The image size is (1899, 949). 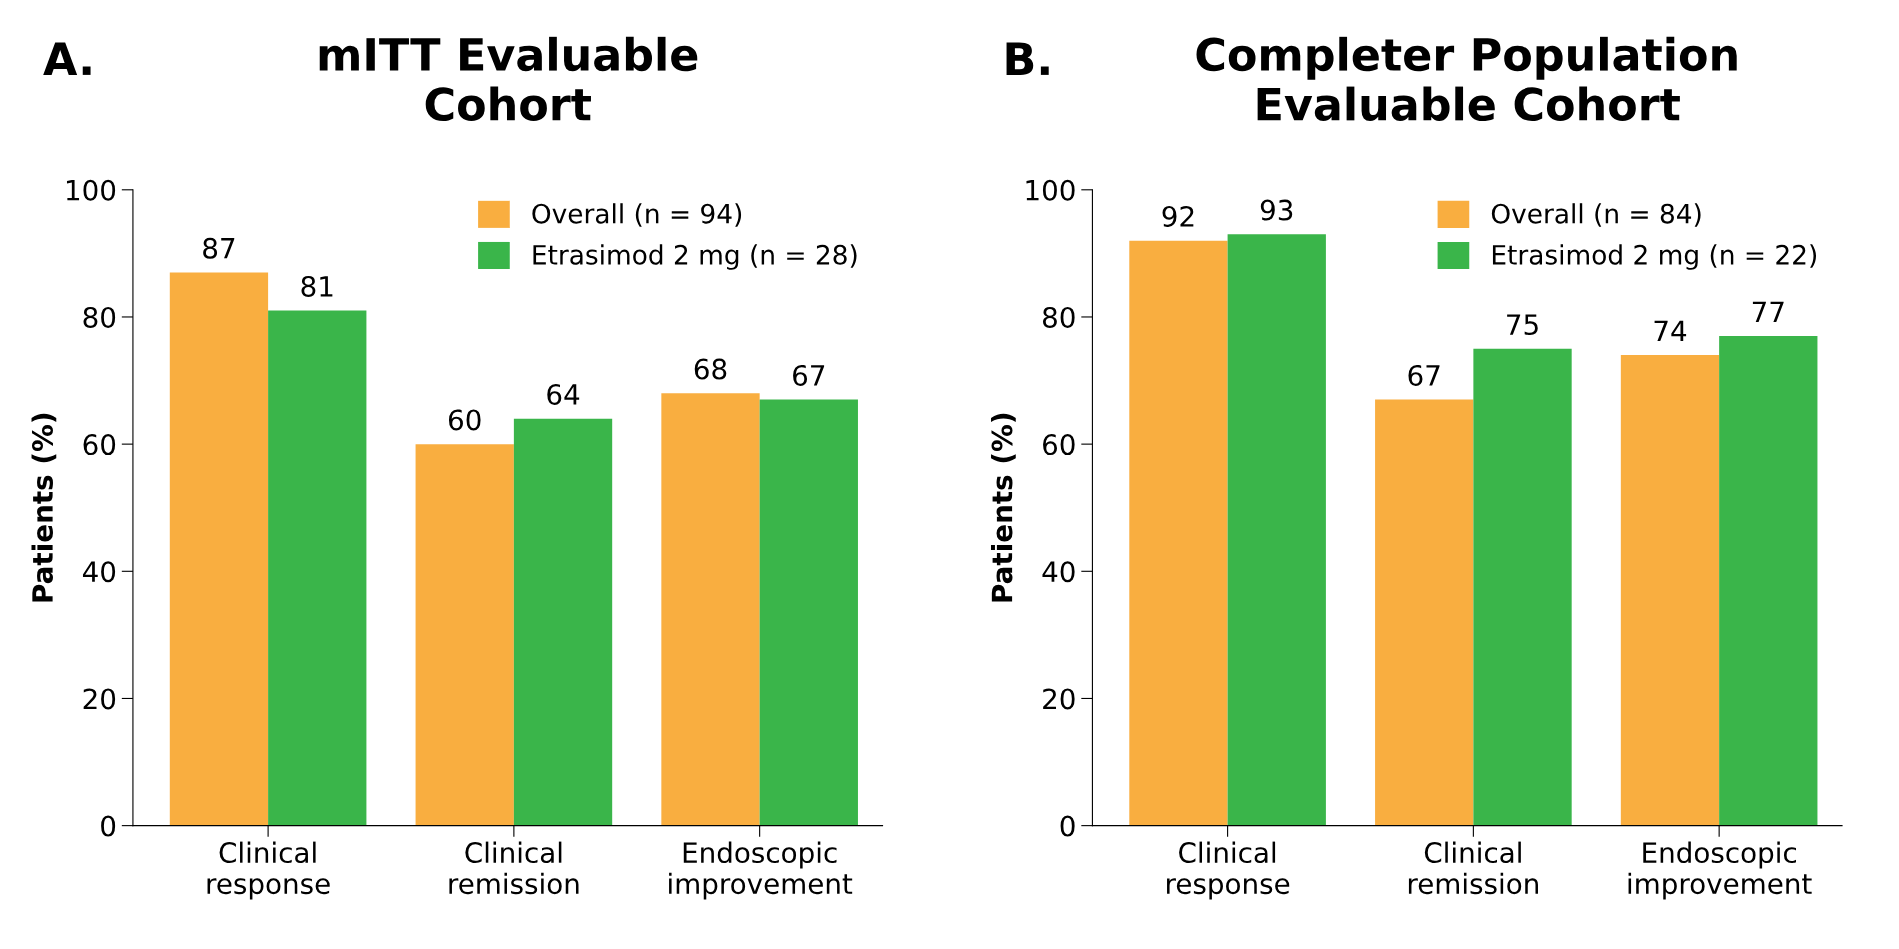 What do you see at coordinates (1670, 331) in the screenshot?
I see `data-label: 74` at bounding box center [1670, 331].